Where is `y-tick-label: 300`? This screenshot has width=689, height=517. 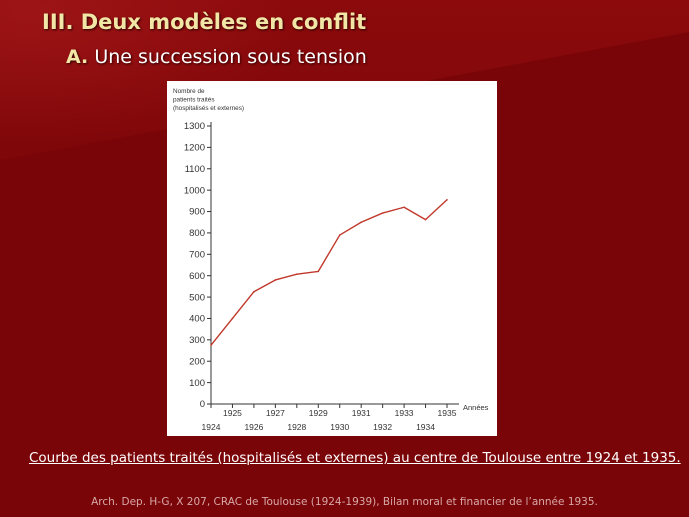 y-tick-label: 300 is located at coordinates (197, 340).